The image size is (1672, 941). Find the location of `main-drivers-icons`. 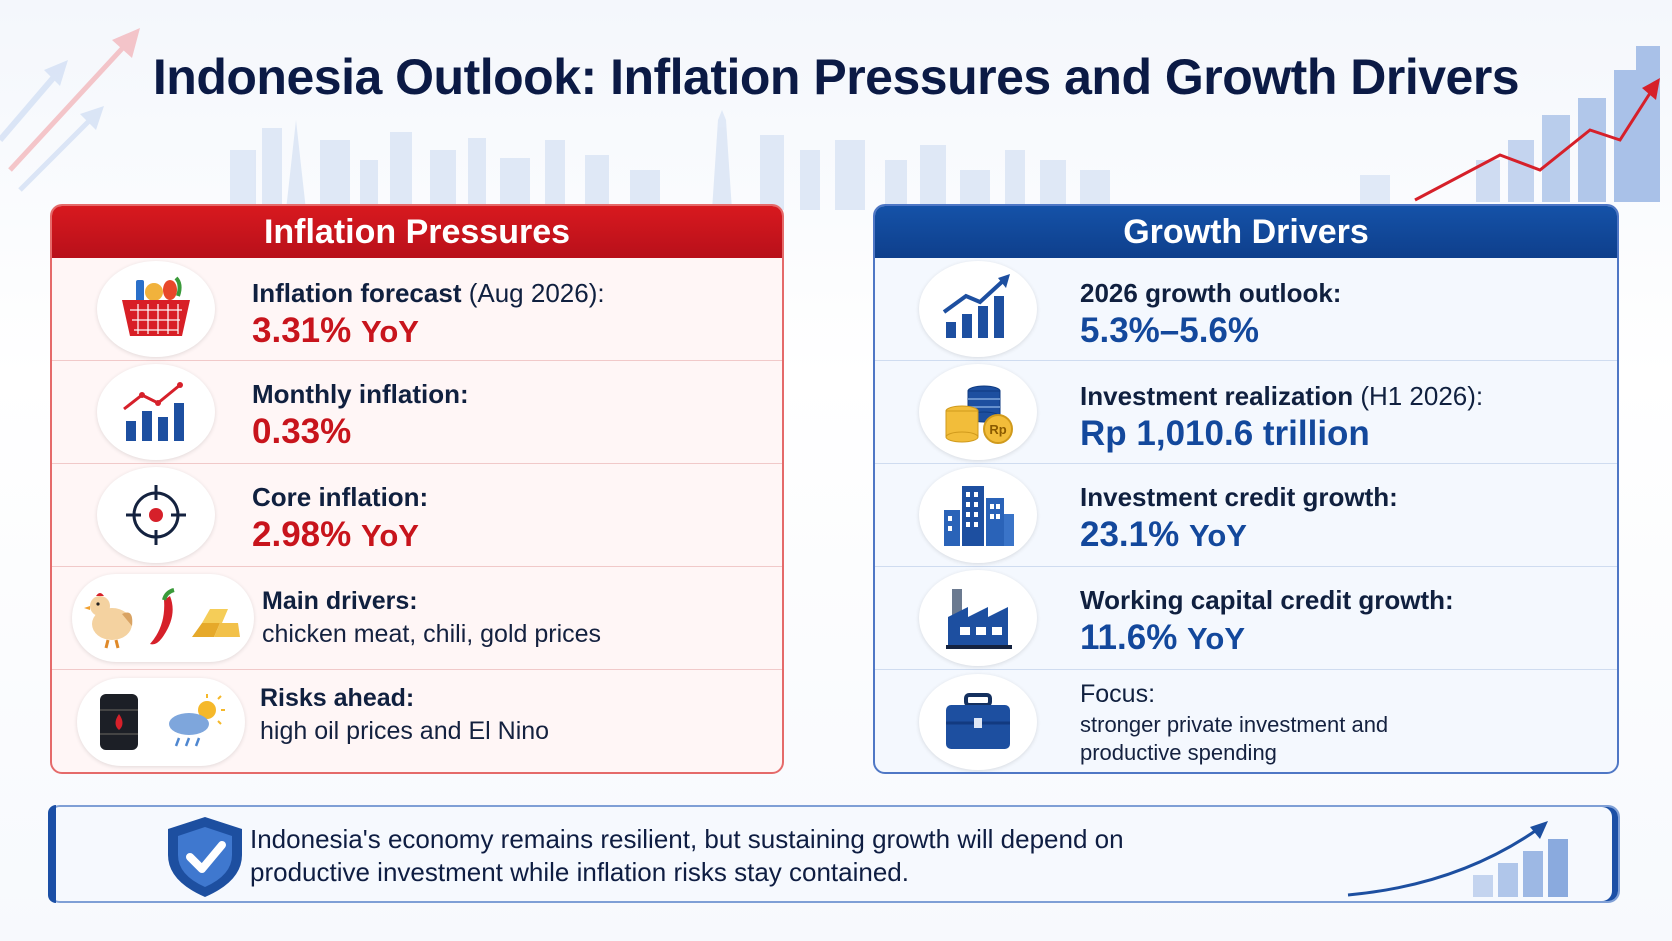

main-drivers-icons is located at coordinates (163, 618).